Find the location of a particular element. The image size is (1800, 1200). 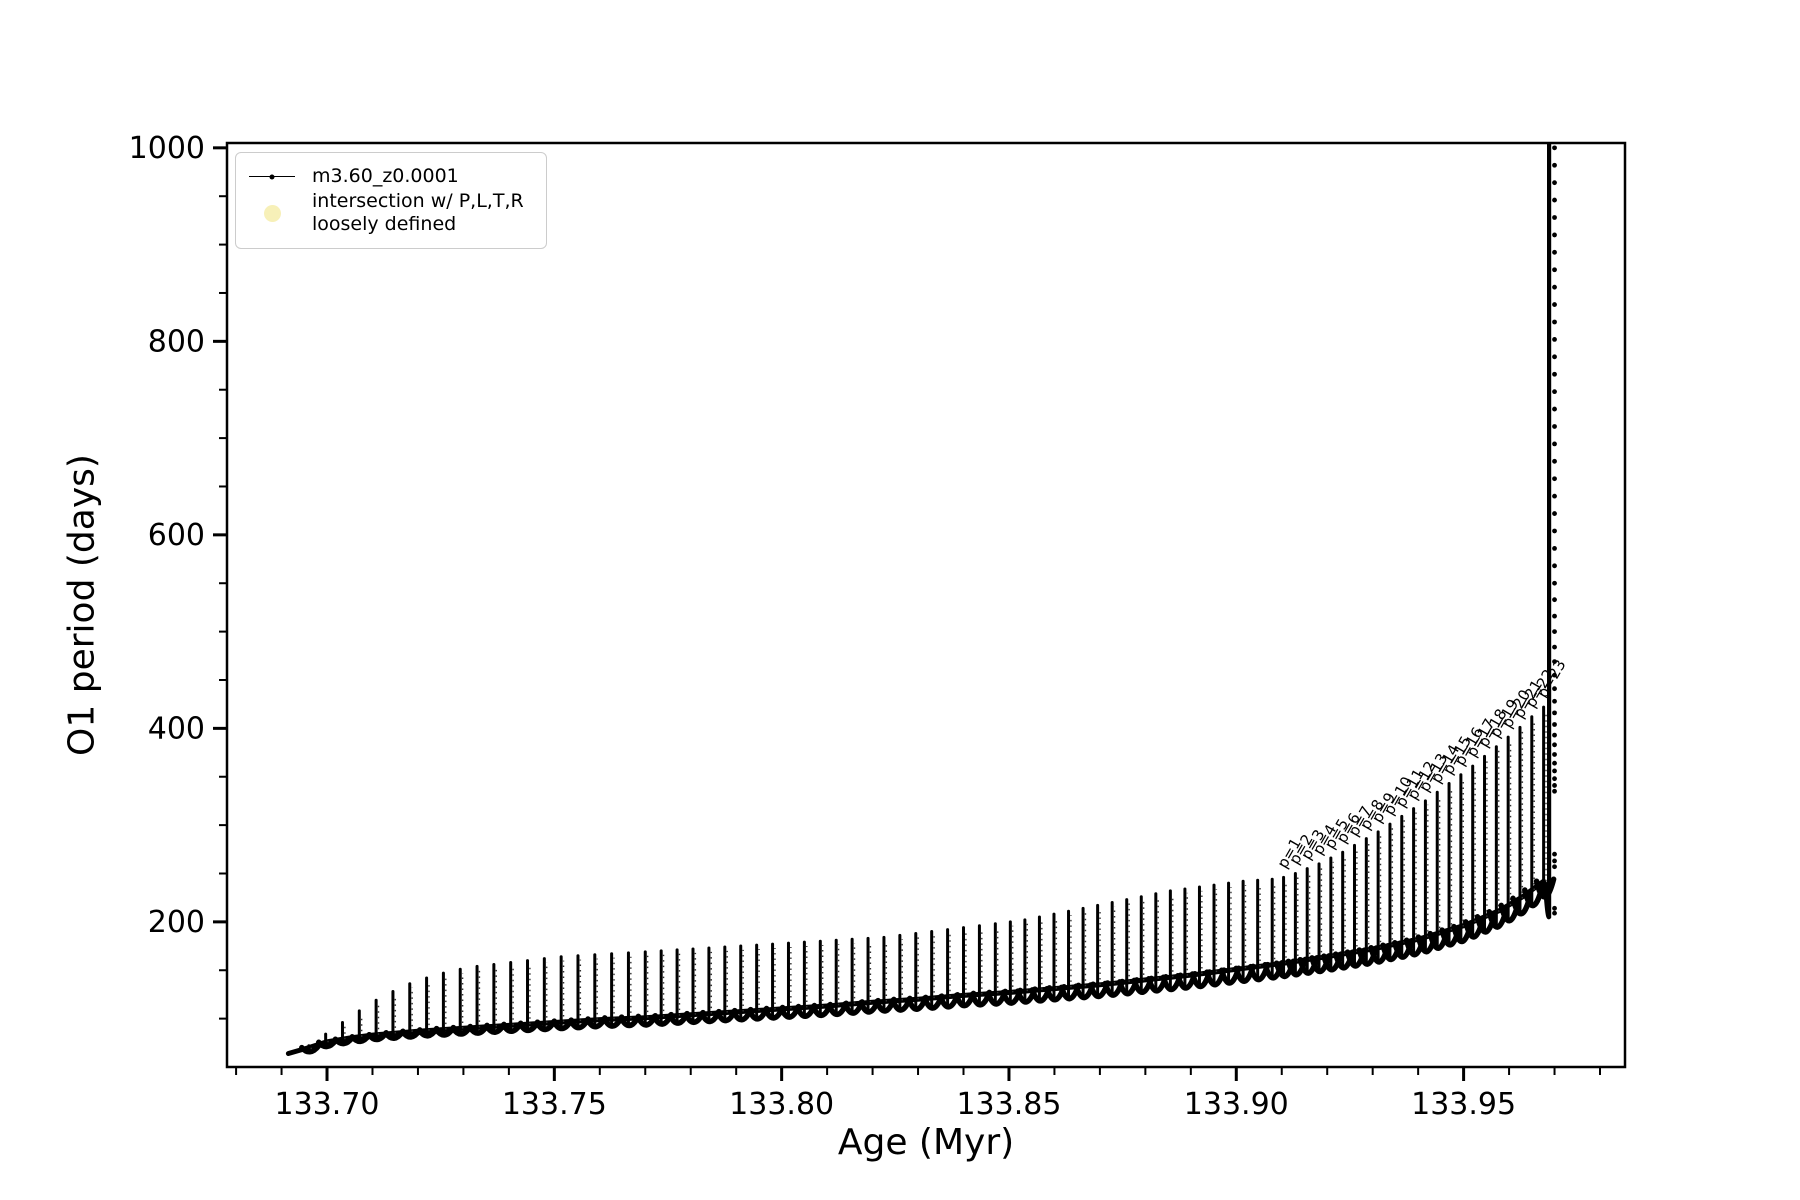

y-tick-label: 600 is located at coordinates (176, 535).